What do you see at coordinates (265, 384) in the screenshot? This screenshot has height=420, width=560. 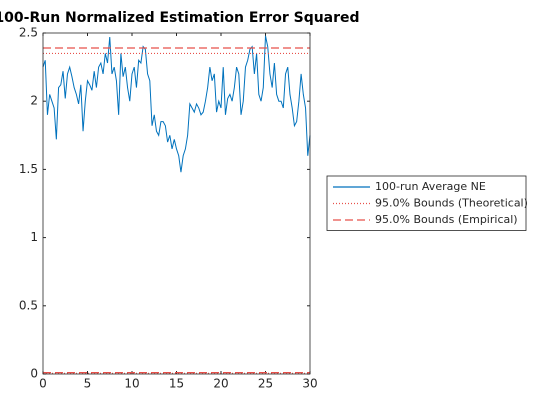 I see `x-tick-label: 25` at bounding box center [265, 384].